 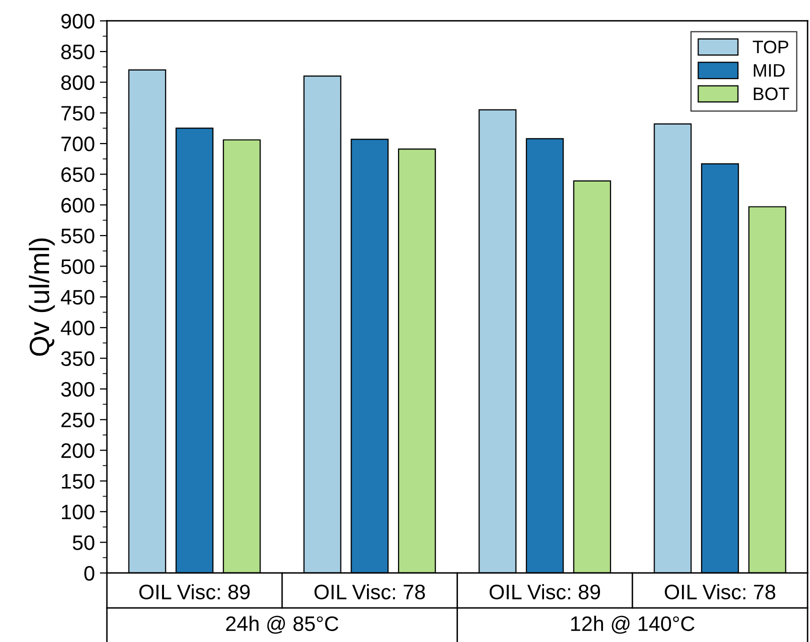 What do you see at coordinates (41, 297) in the screenshot?
I see `y-axis-title: Qv (ul/ml)` at bounding box center [41, 297].